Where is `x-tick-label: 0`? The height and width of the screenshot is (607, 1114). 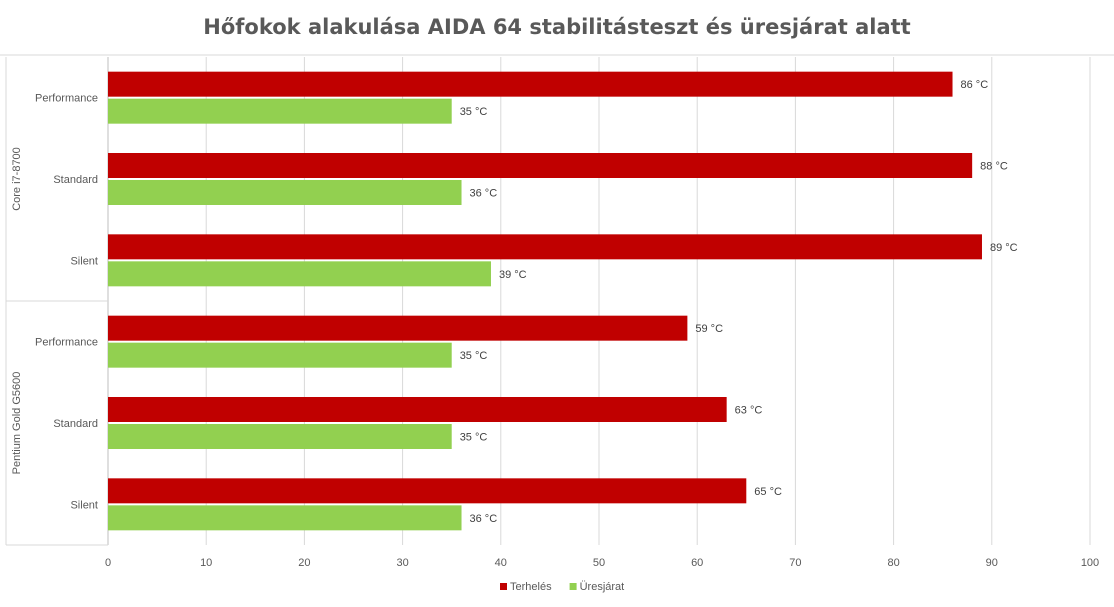
x-tick-label: 0 is located at coordinates (108, 563).